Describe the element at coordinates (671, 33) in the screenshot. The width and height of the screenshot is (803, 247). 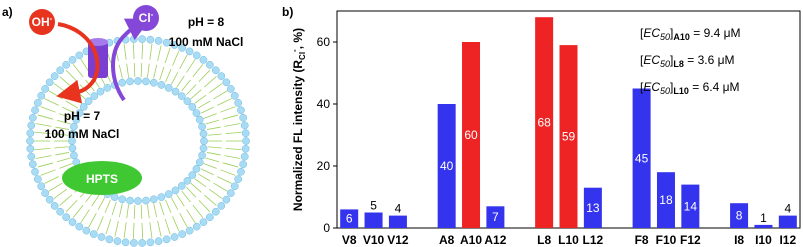
I see `annotation-close: ]` at that location.